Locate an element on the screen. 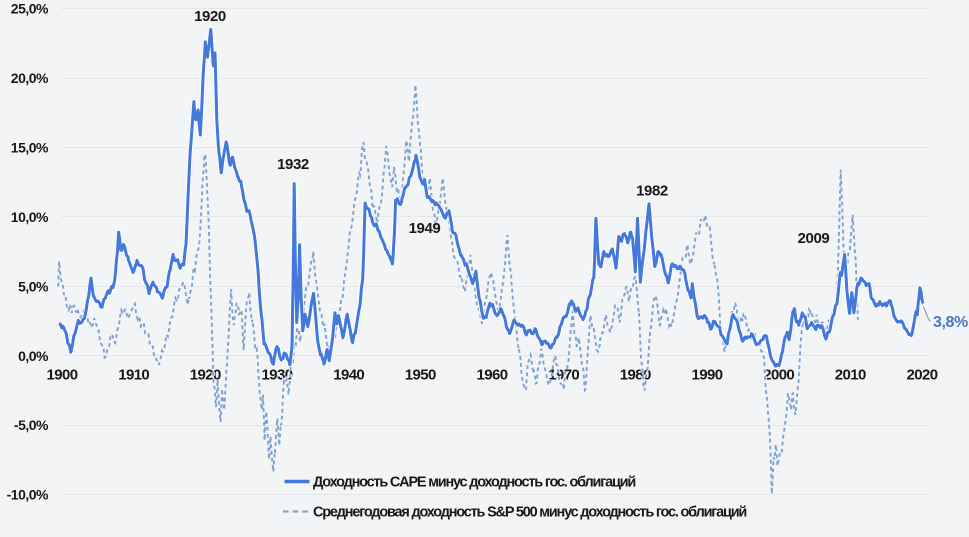 The width and height of the screenshot is (969, 537). svg-text: 1970 is located at coordinates (563, 374).